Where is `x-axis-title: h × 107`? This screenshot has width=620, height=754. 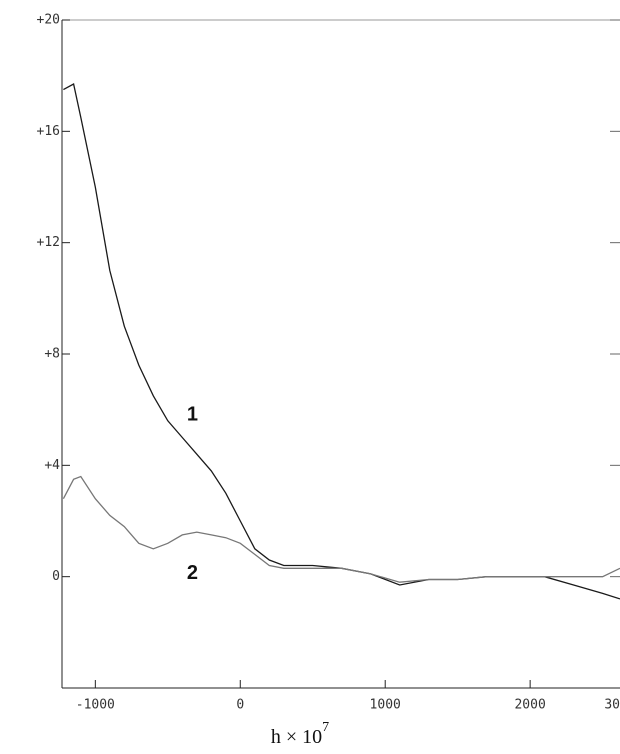
x-axis-title: h × 107 is located at coordinates (300, 733).